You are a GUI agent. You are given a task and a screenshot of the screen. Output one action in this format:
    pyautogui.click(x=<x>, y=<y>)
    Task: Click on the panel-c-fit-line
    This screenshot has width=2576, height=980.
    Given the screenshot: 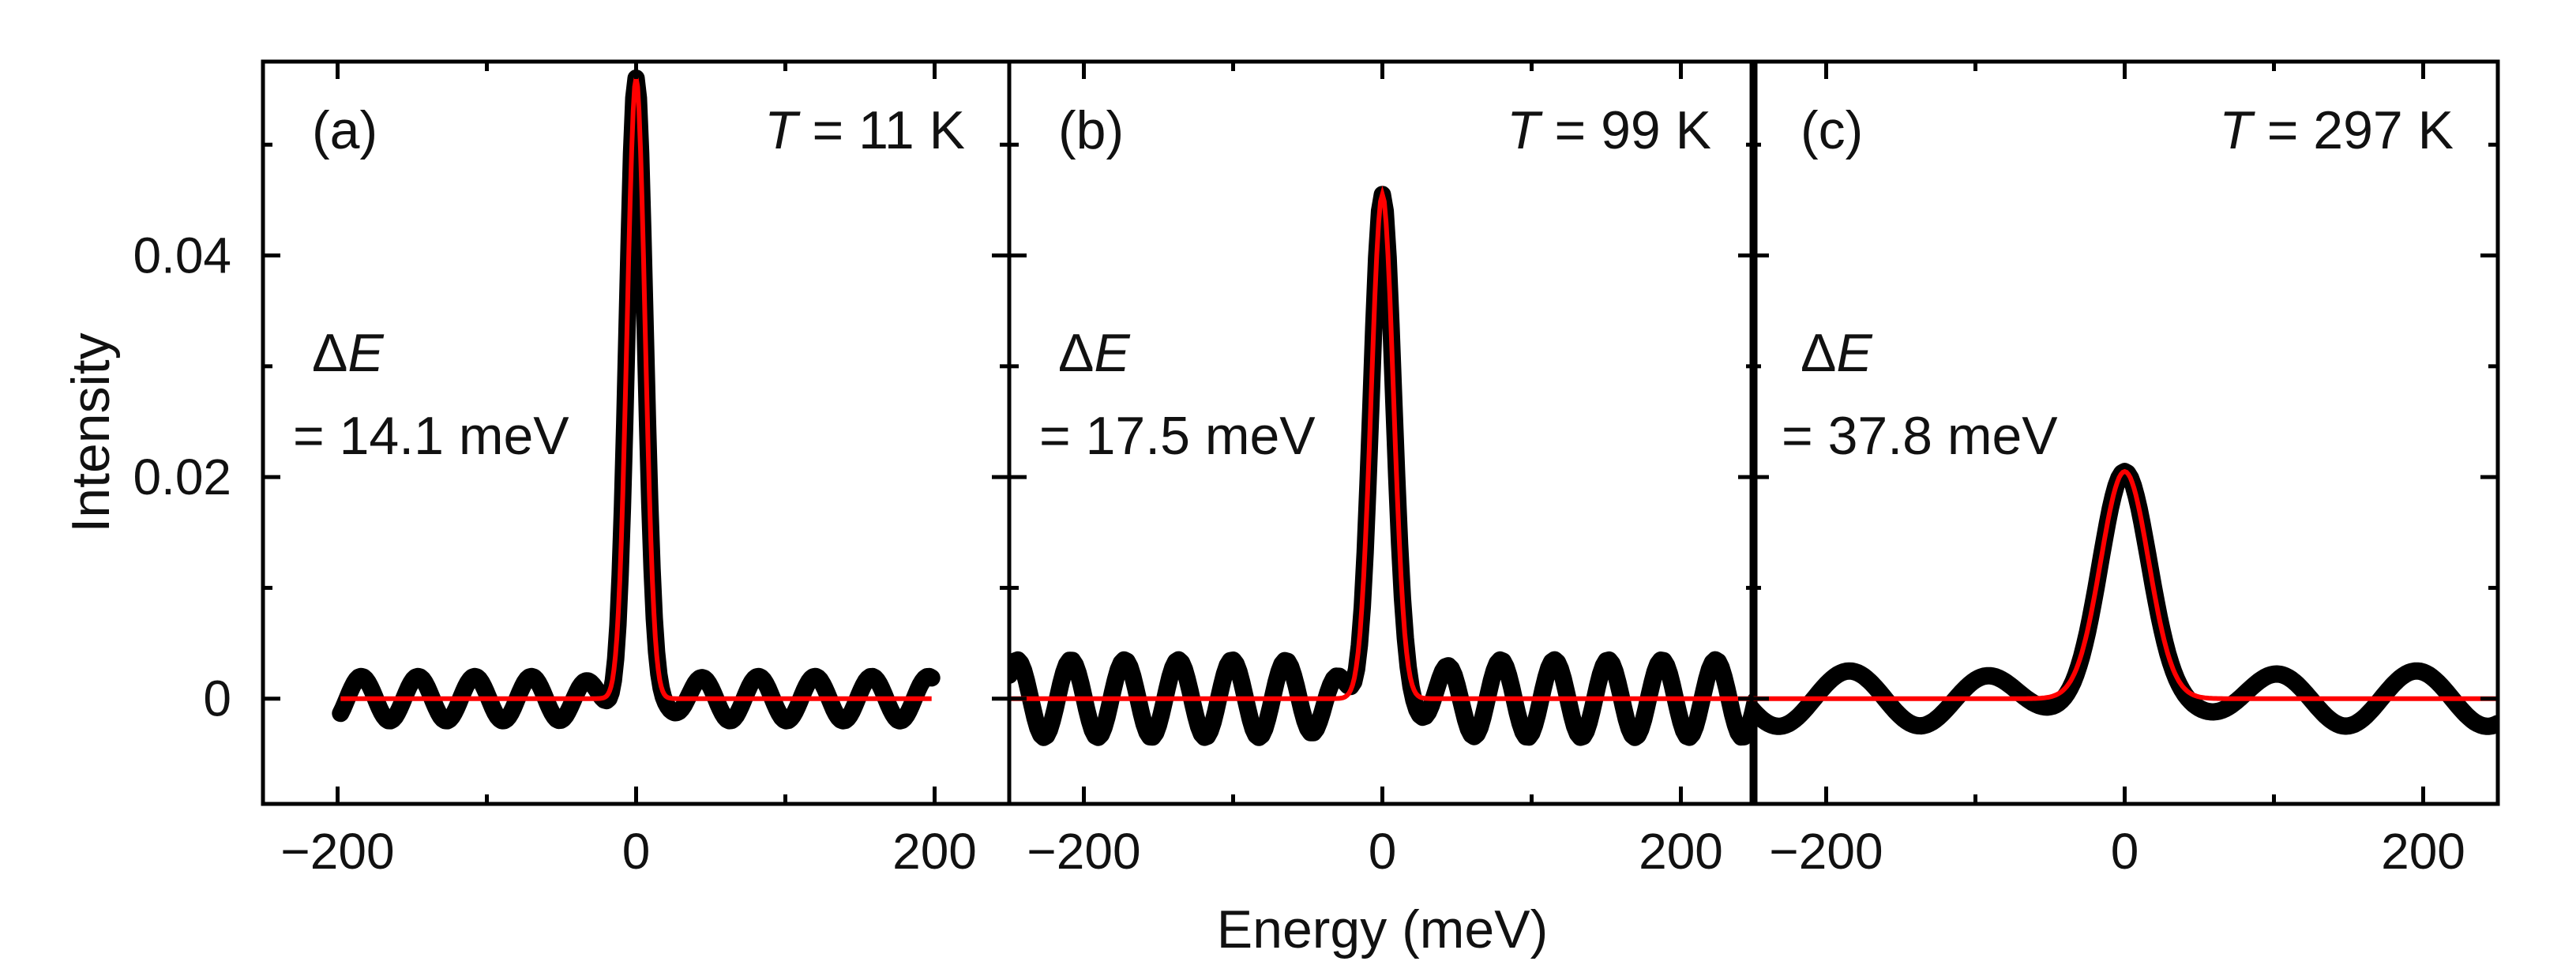 What is the action you would take?
    pyautogui.click(x=2125, y=584)
    